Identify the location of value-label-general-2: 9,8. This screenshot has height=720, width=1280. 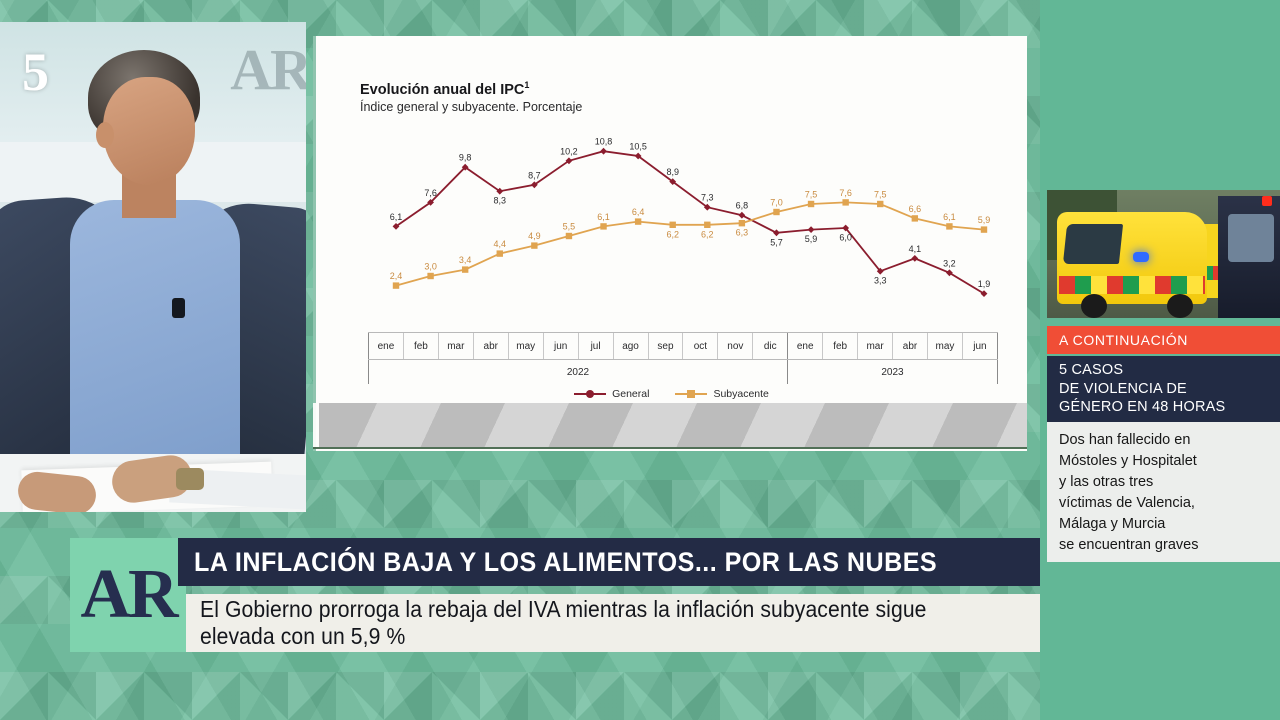
(465, 158).